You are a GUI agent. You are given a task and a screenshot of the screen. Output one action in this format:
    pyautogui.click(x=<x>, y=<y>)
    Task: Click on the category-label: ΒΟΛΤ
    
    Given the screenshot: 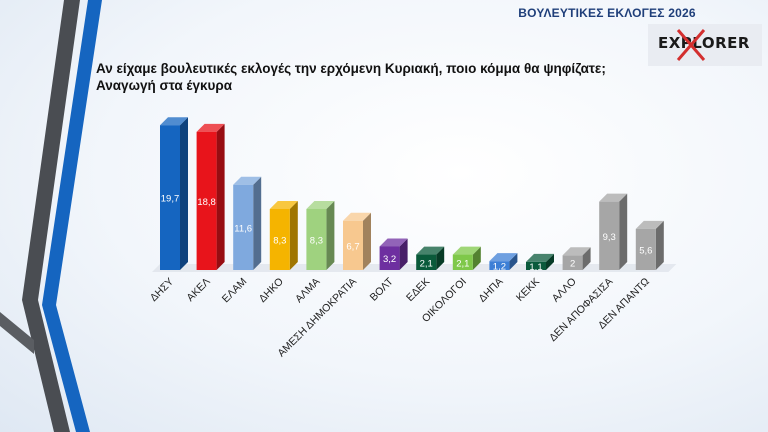 What is the action you would take?
    pyautogui.click(x=382, y=289)
    